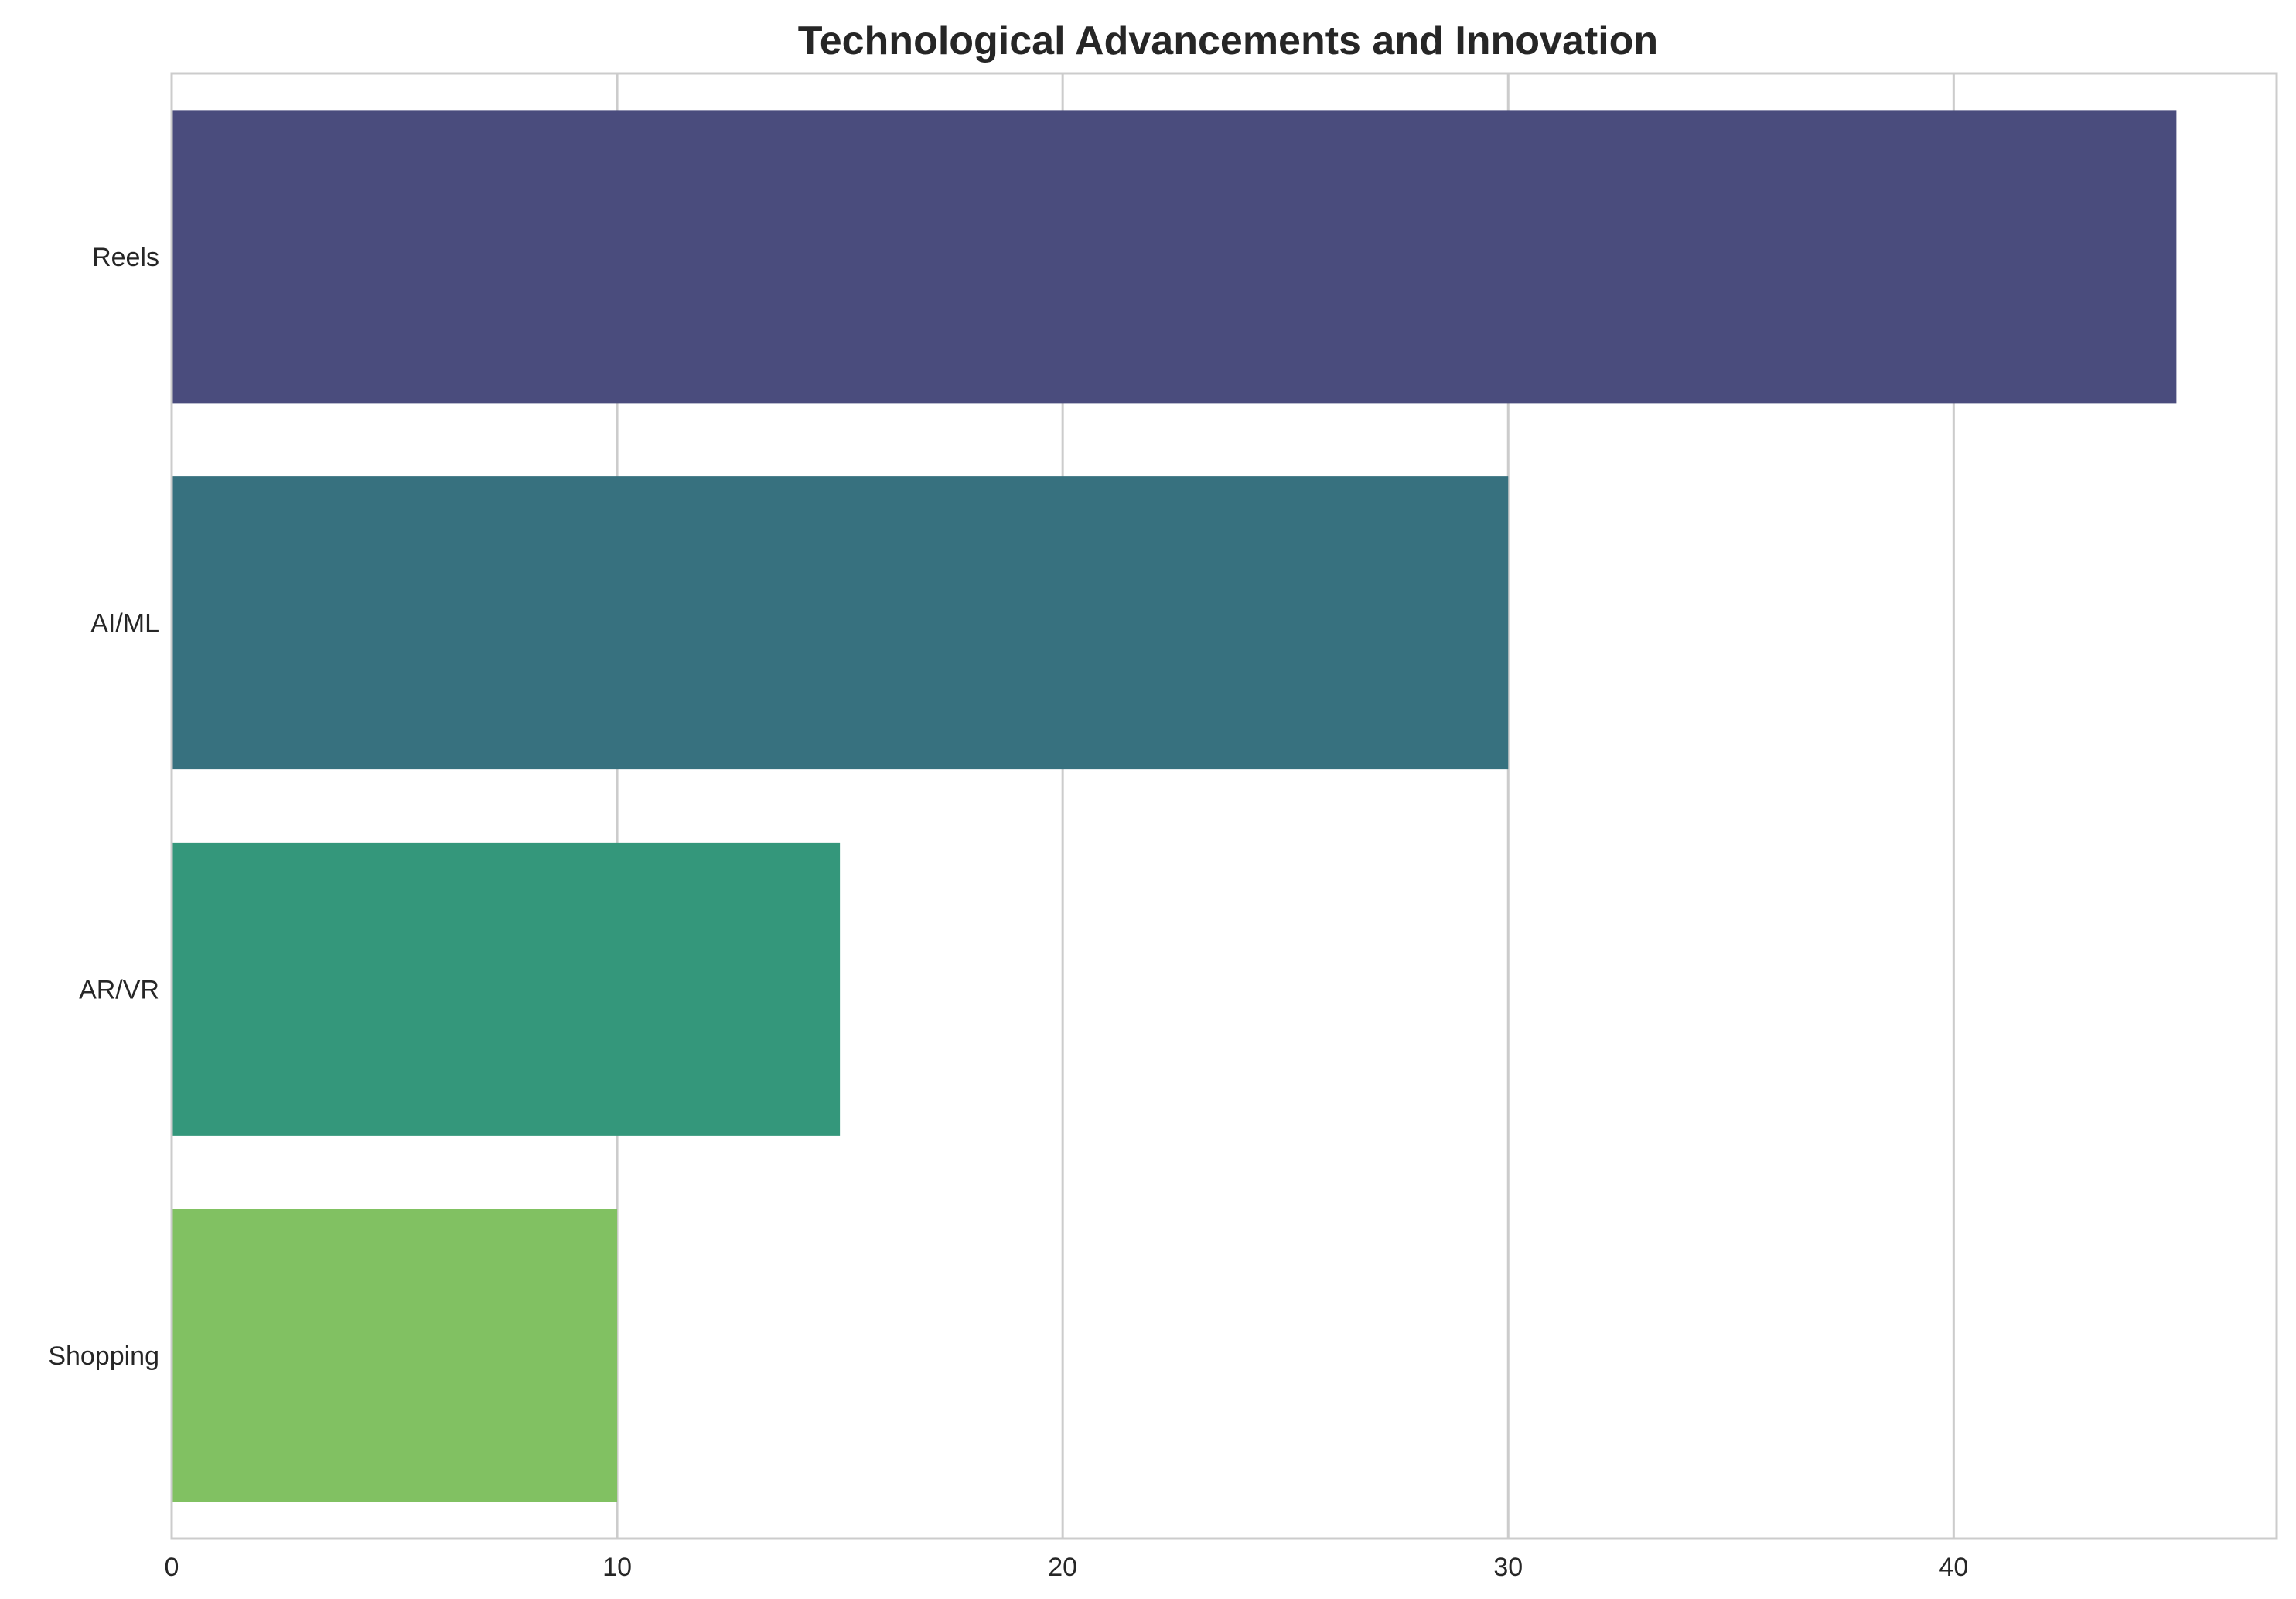 The image size is (2296, 1599). Describe the element at coordinates (125, 257) in the screenshot. I see `y-tick-label: Reels` at that location.